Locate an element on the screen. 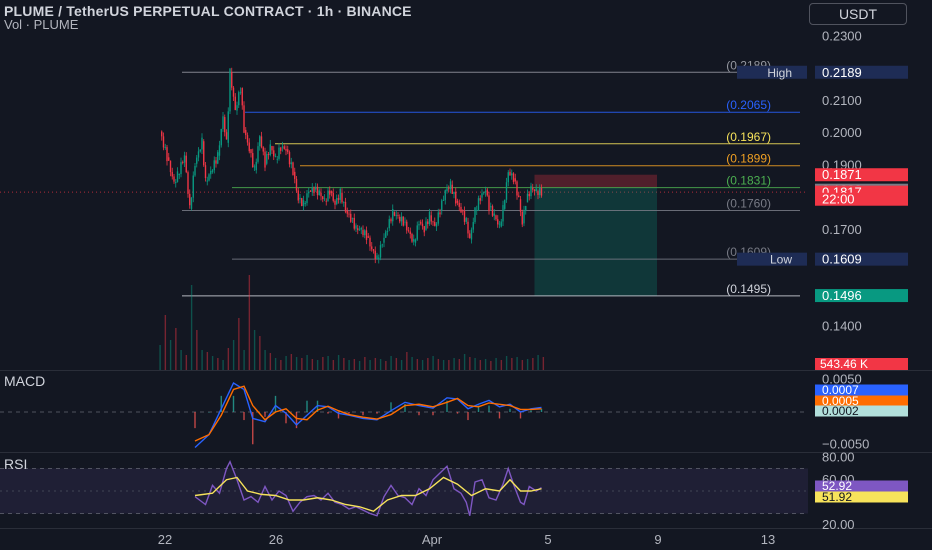  macd-pane is located at coordinates (404, 414).